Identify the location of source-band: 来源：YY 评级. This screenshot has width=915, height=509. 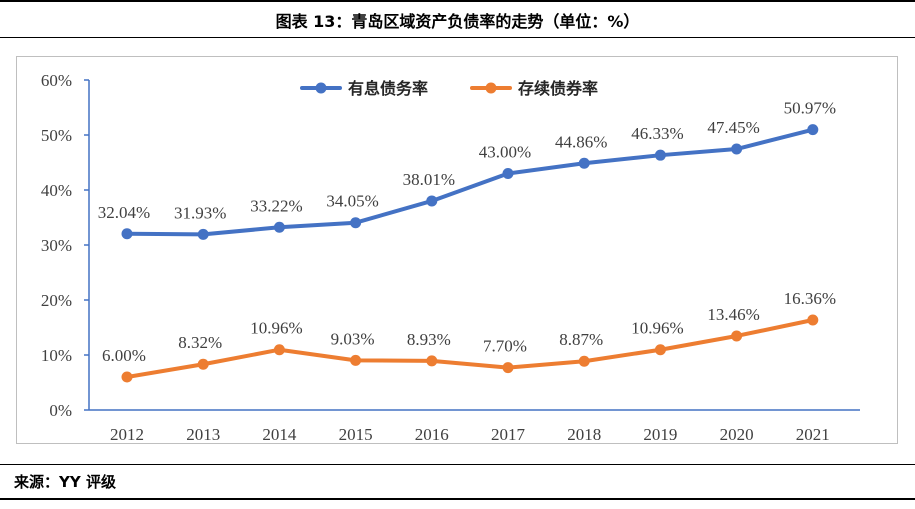
(457, 482).